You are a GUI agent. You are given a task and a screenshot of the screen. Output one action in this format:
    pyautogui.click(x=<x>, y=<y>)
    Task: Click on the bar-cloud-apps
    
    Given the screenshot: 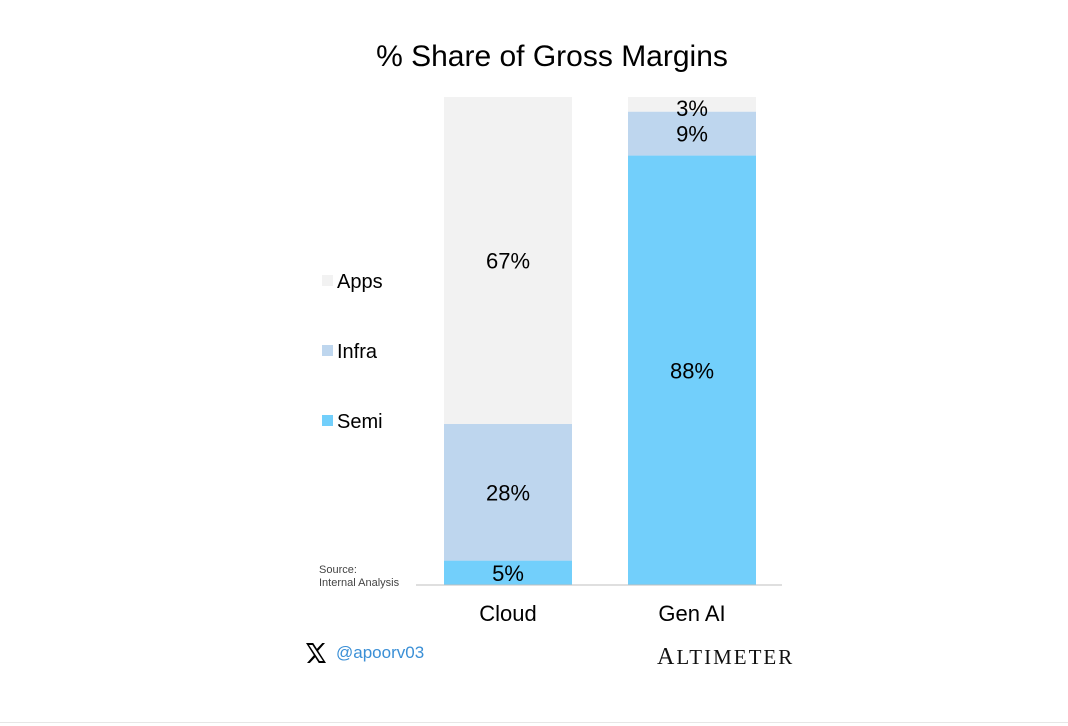 What is the action you would take?
    pyautogui.click(x=508, y=260)
    